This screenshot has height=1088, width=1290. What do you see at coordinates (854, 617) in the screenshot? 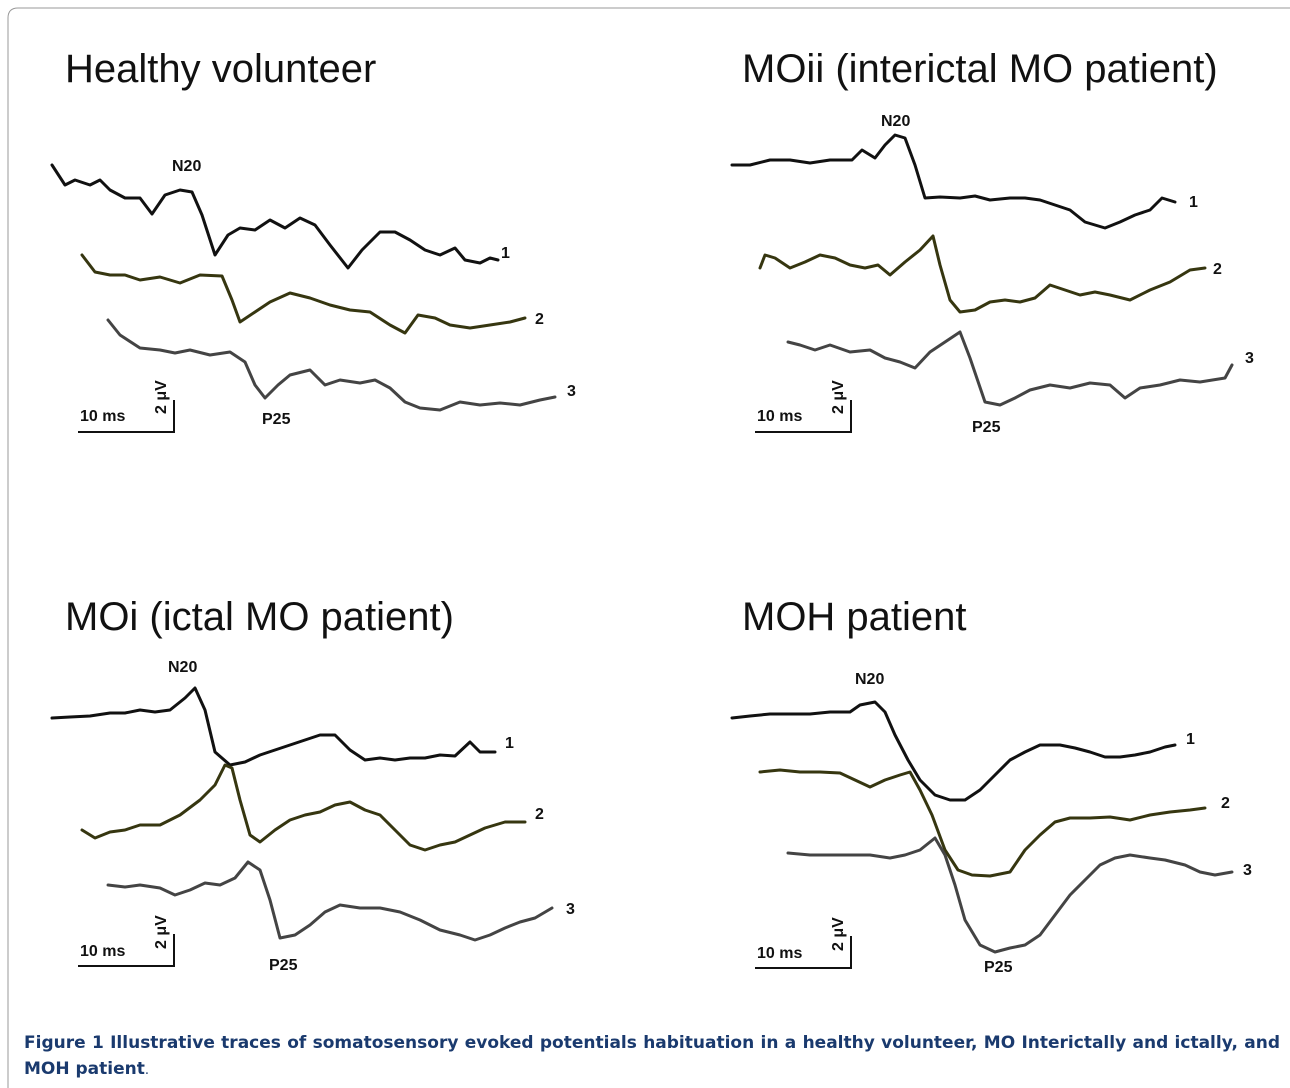
I see `panel-title: MOH patient` at bounding box center [854, 617].